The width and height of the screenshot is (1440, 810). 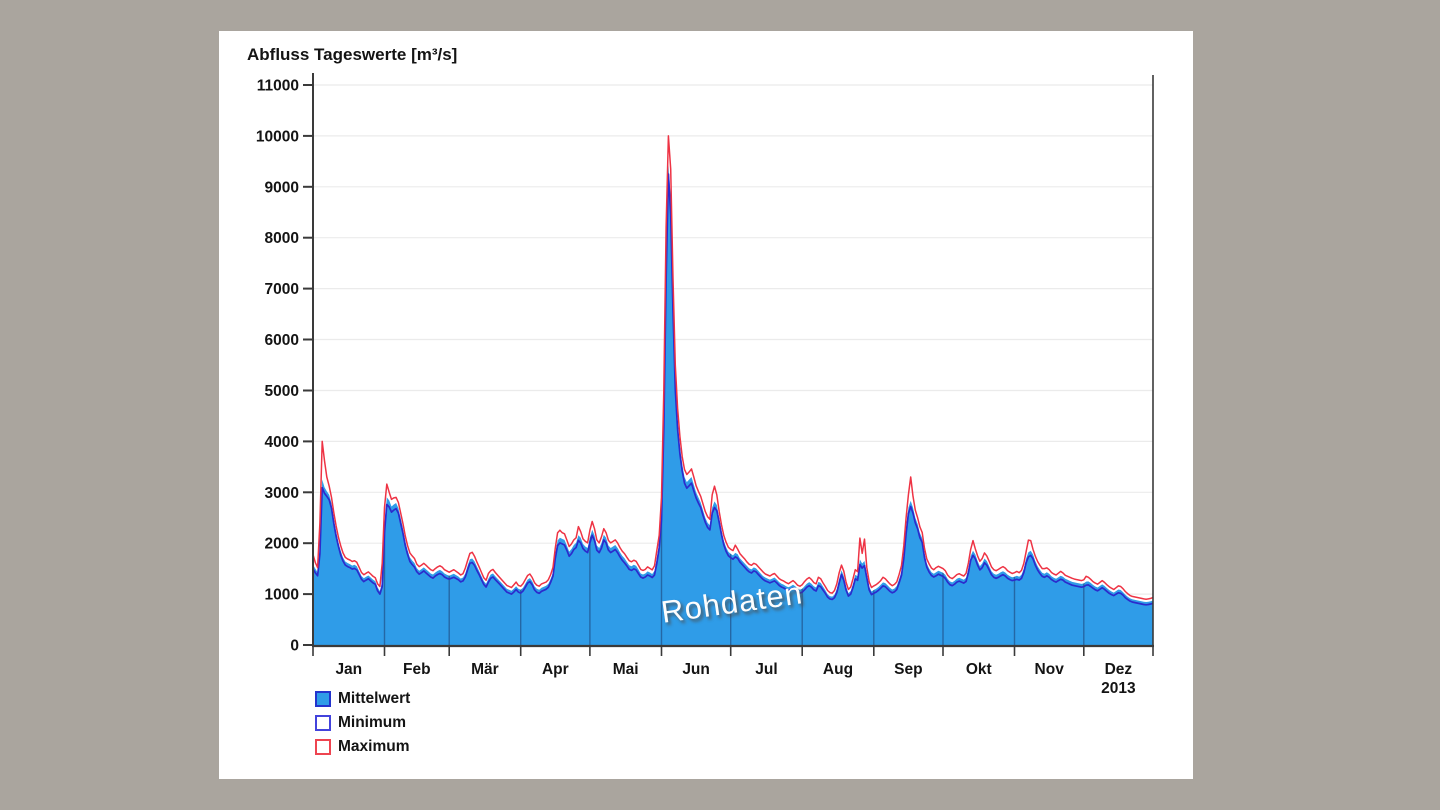 I want to click on legend-label-mittelwert: Mittelwert, so click(x=374, y=698).